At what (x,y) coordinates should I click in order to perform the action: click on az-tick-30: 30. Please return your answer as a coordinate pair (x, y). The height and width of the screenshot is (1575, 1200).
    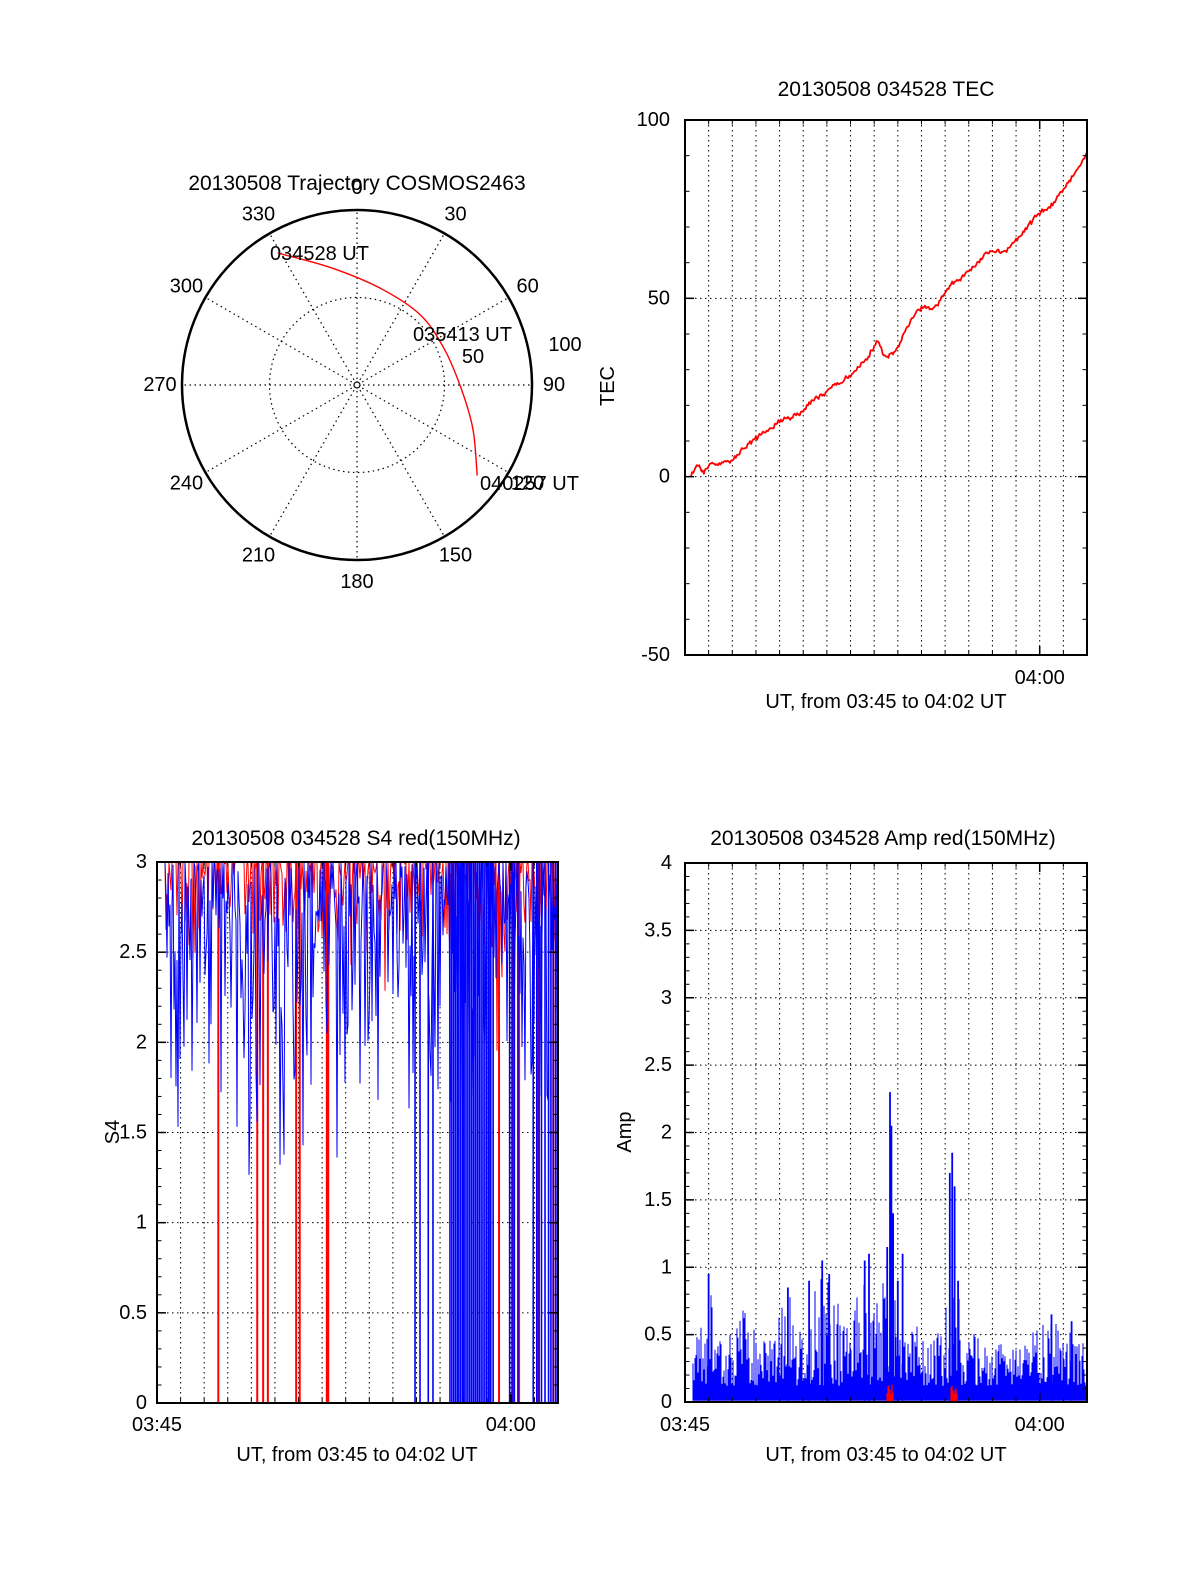
    Looking at the image, I should click on (455, 214).